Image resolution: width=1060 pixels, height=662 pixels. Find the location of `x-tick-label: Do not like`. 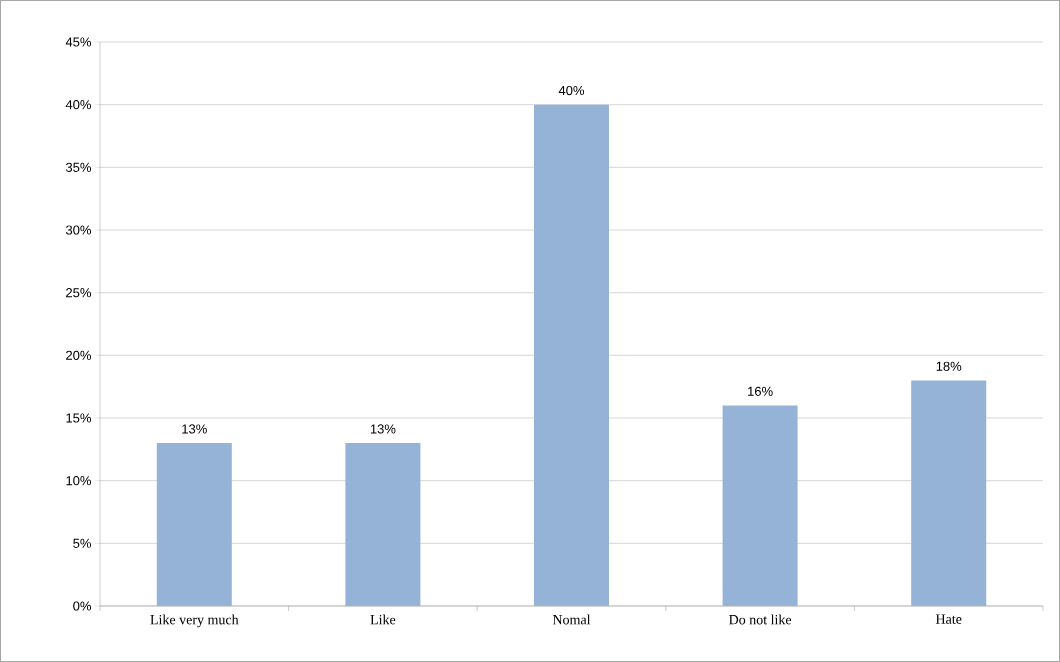

x-tick-label: Do not like is located at coordinates (760, 619).